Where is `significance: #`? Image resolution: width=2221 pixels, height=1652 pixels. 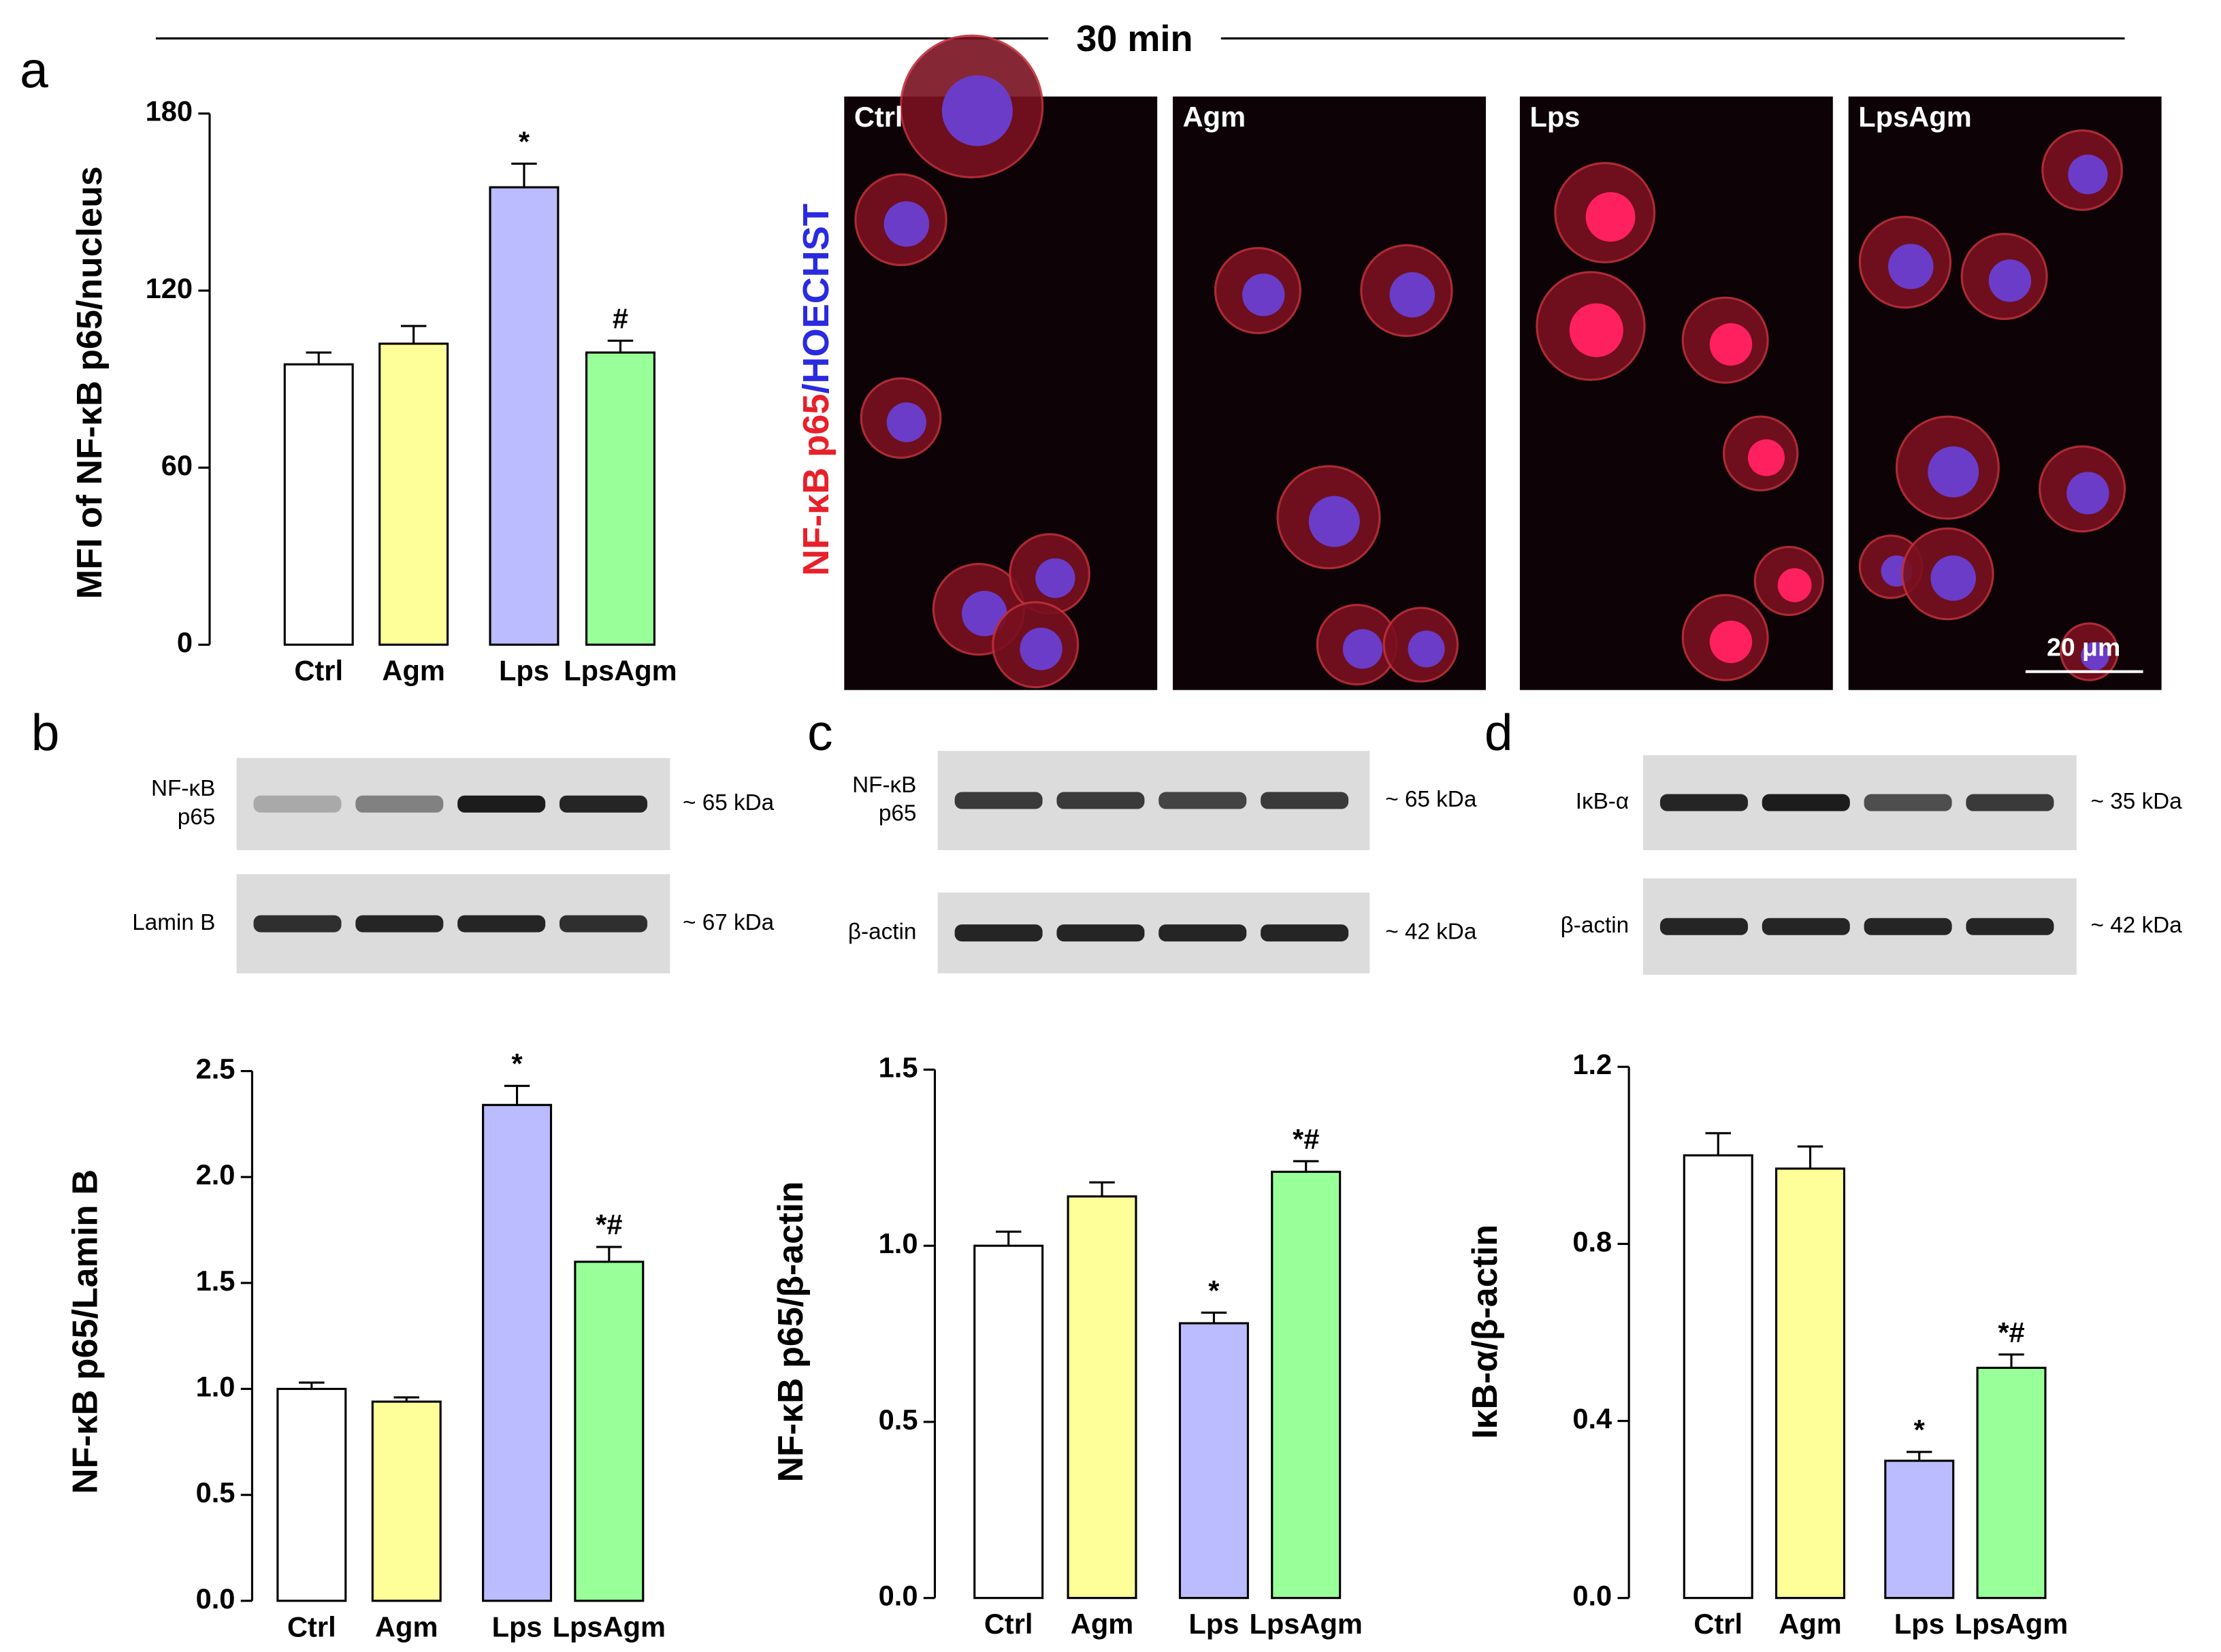 significance: # is located at coordinates (620, 318).